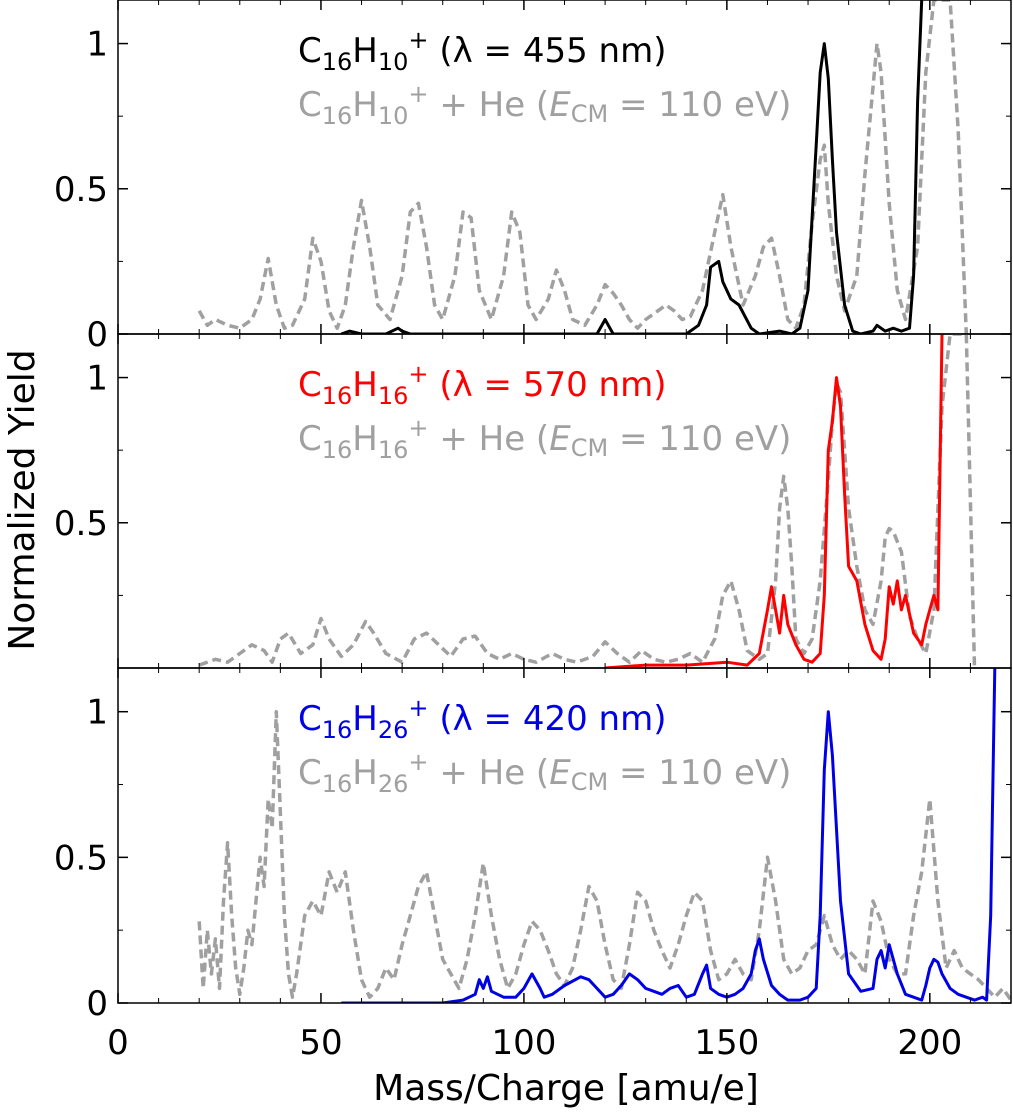 This screenshot has width=1013, height=1113. What do you see at coordinates (929, 1043) in the screenshot?
I see `x-tick-label: 200` at bounding box center [929, 1043].